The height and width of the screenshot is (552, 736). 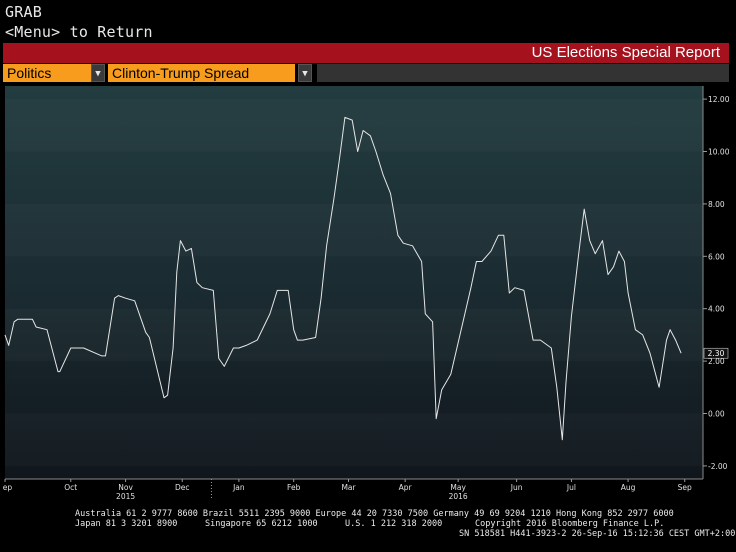 What do you see at coordinates (716, 361) in the screenshot?
I see `y-tick-label: 2.00` at bounding box center [716, 361].